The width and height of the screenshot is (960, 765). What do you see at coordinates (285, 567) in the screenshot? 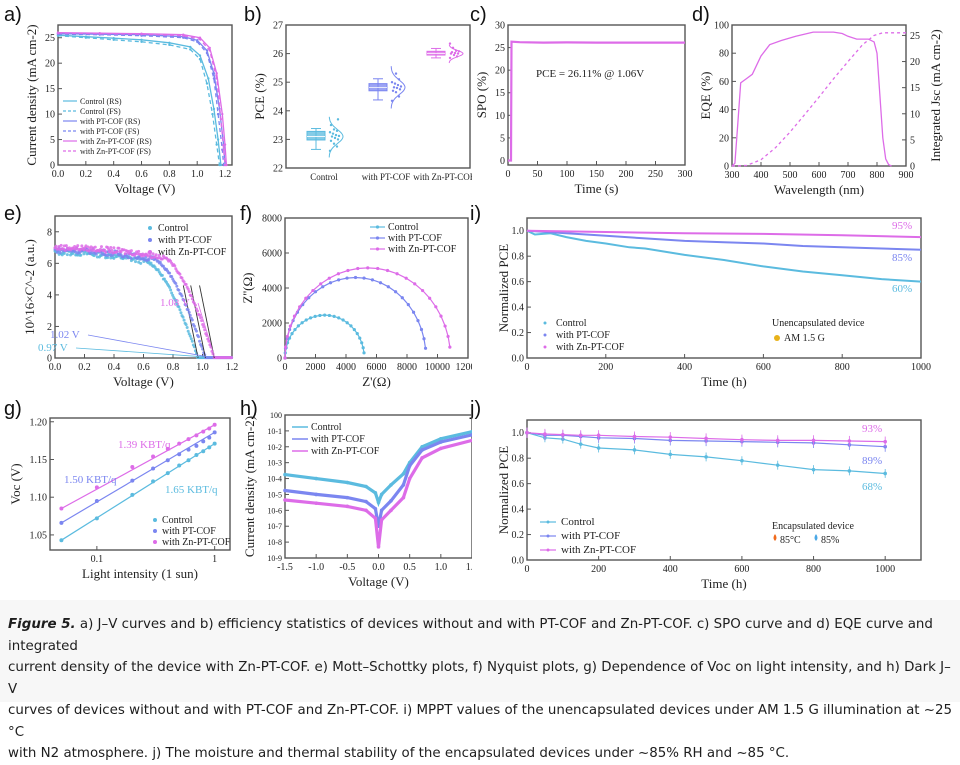
I see `x-tick-label: -1.5` at bounding box center [285, 567].